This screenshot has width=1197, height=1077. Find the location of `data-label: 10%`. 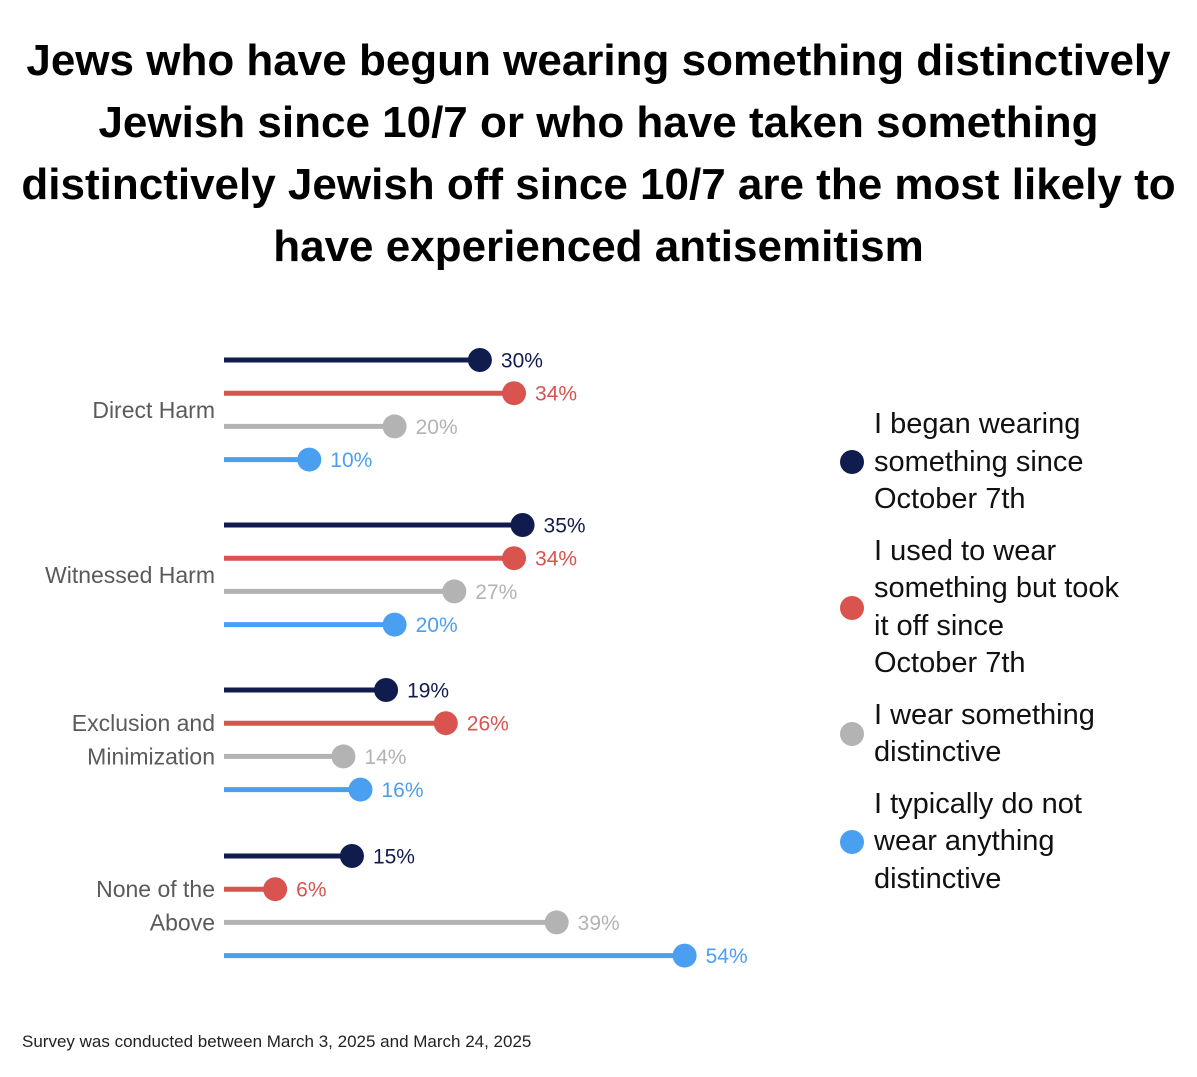

data-label: 10% is located at coordinates (351, 460).